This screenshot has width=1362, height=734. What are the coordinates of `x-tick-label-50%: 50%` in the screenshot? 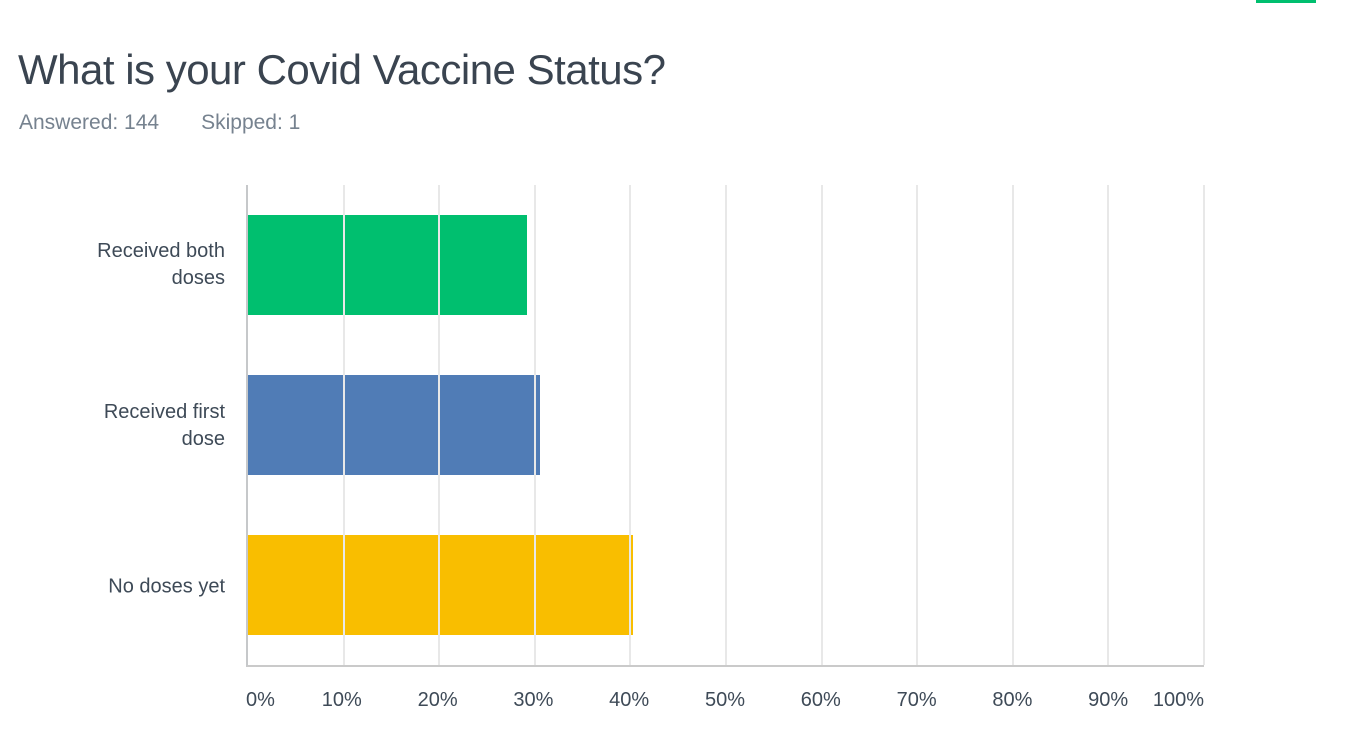 It's located at (725, 700).